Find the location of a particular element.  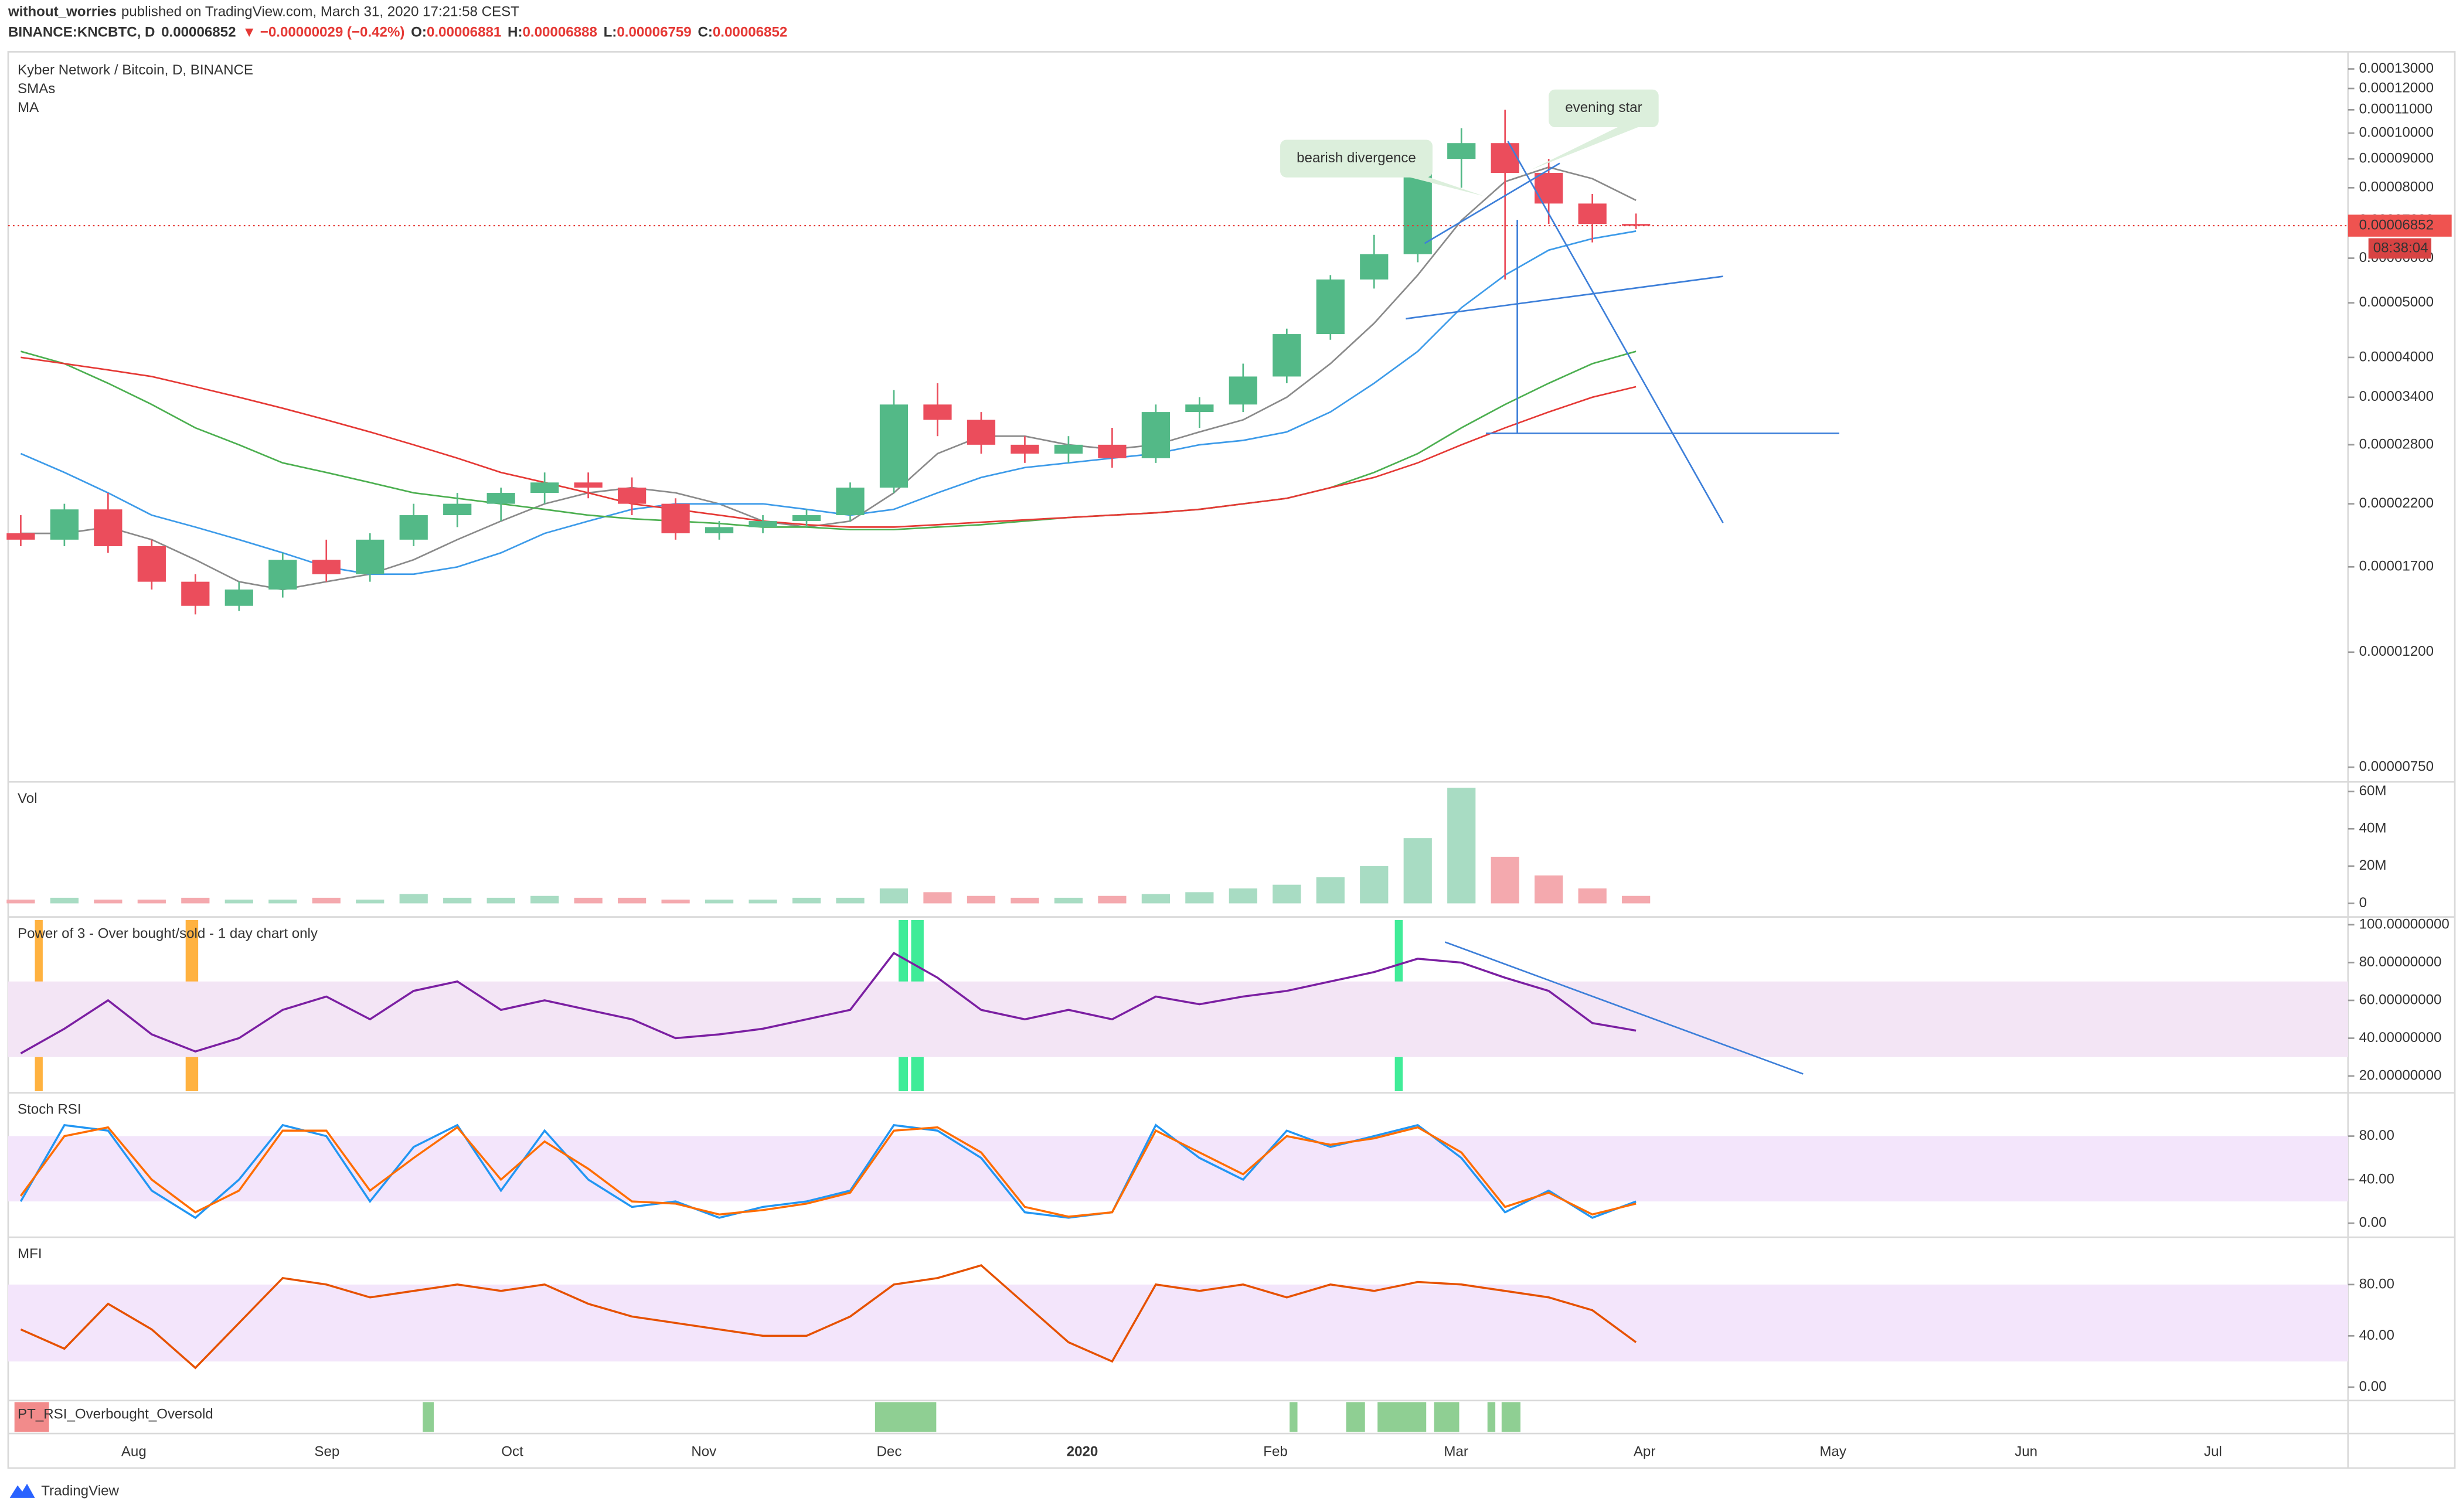

trend-line is located at coordinates (1492, 203).